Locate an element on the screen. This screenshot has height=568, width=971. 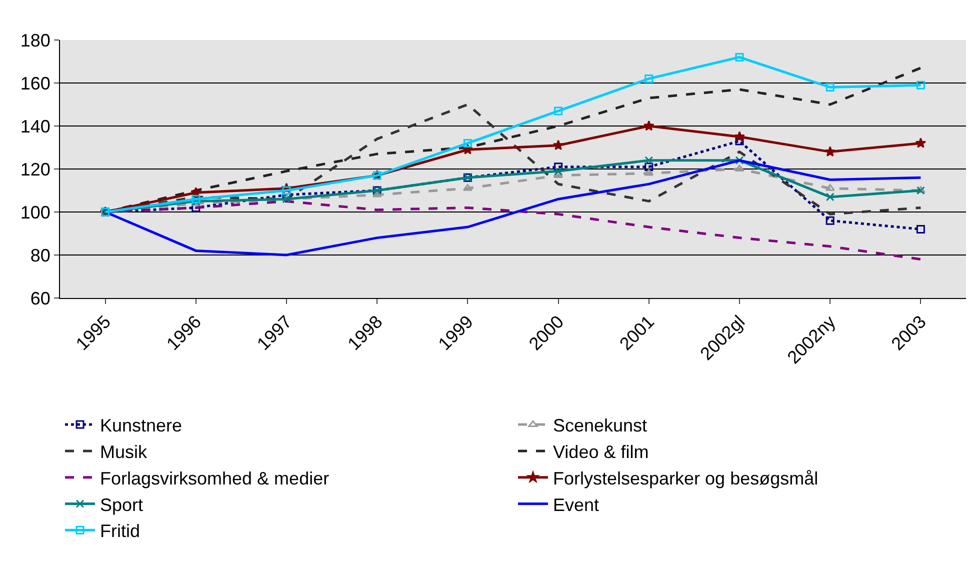
legend-label: Fritid is located at coordinates (120, 531).